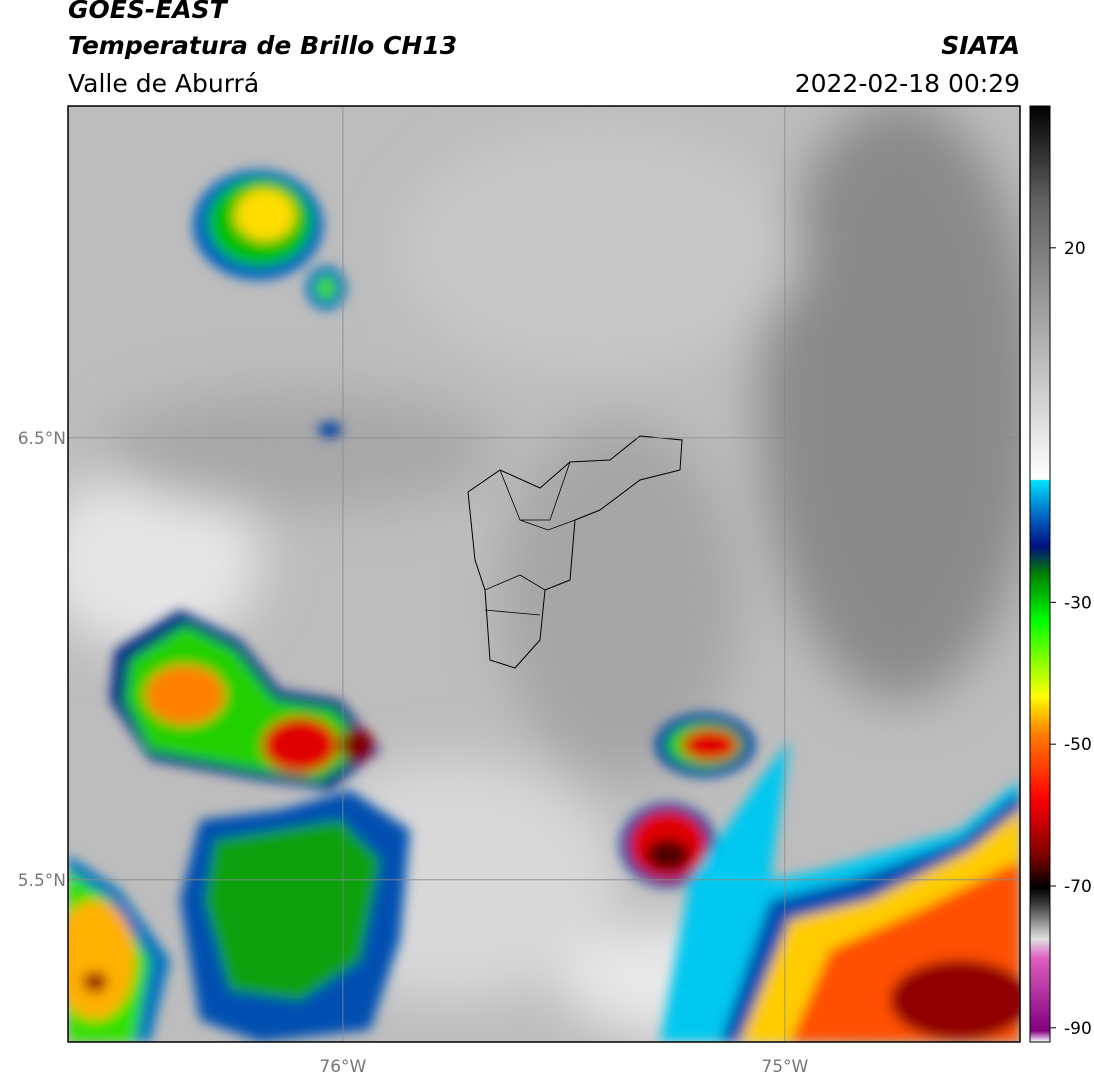 The width and height of the screenshot is (1094, 1078). I want to click on lat-label: 5.5°N, so click(42, 881).